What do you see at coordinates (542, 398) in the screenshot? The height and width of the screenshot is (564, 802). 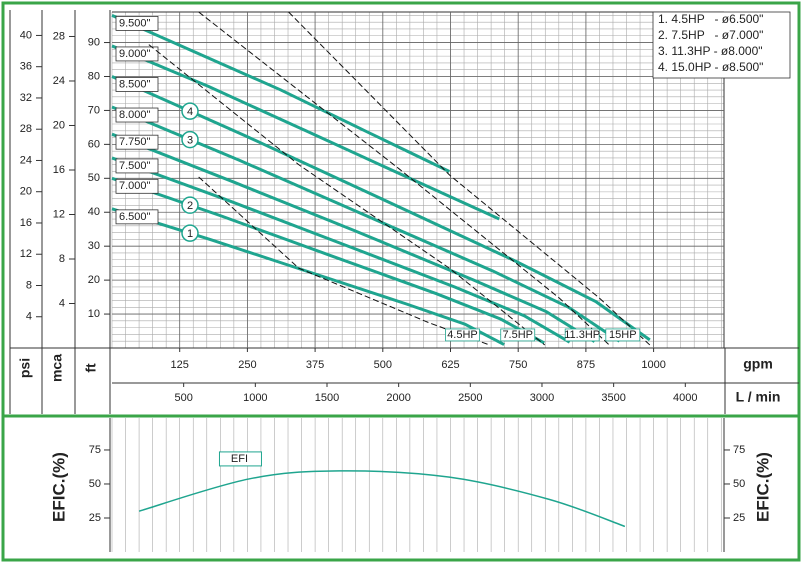 I see `x-tick-label: 3000` at bounding box center [542, 398].